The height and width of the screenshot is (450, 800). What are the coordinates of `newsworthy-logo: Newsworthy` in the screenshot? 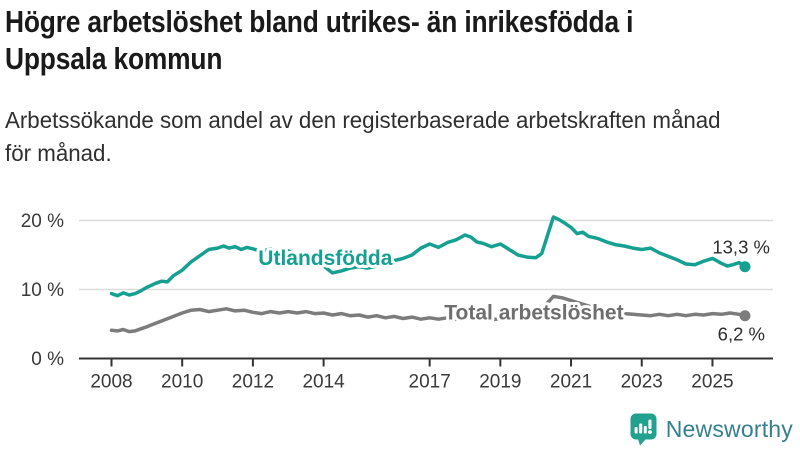 It's located at (711, 429).